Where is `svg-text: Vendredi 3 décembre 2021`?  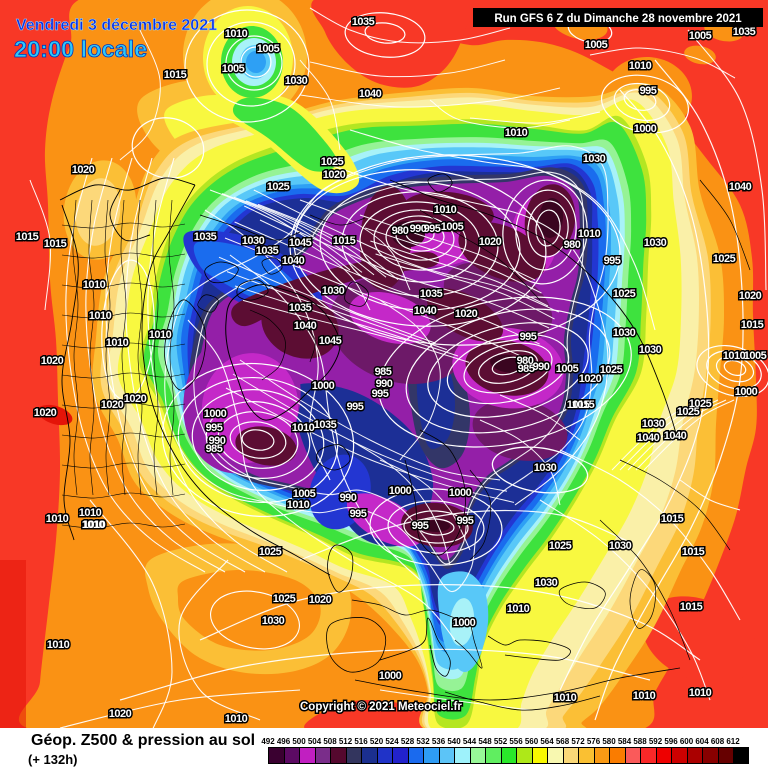 svg-text: Vendredi 3 décembre 2021 is located at coordinates (116, 25).